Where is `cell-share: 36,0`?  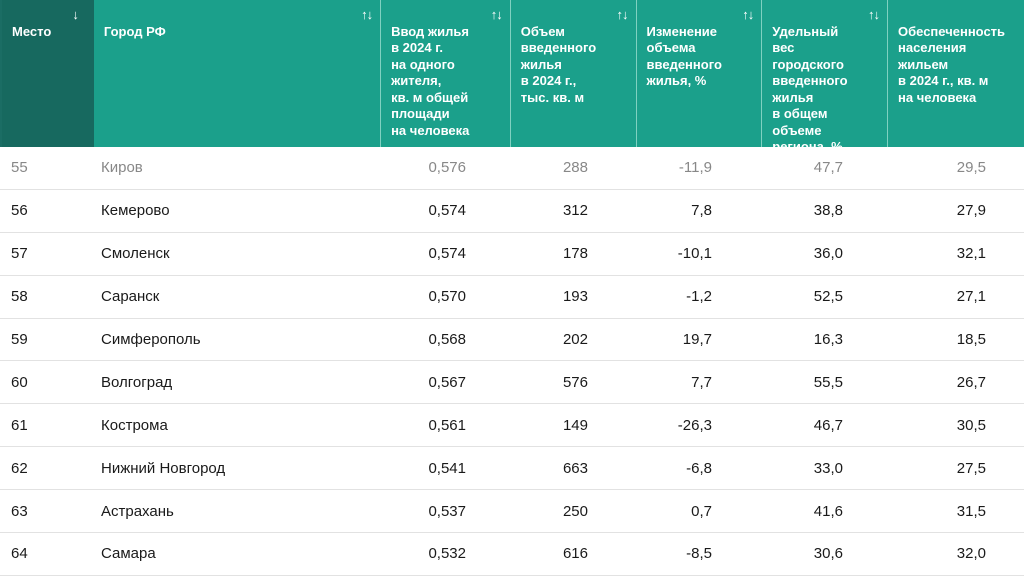
cell-share: 36,0 is located at coordinates (828, 254).